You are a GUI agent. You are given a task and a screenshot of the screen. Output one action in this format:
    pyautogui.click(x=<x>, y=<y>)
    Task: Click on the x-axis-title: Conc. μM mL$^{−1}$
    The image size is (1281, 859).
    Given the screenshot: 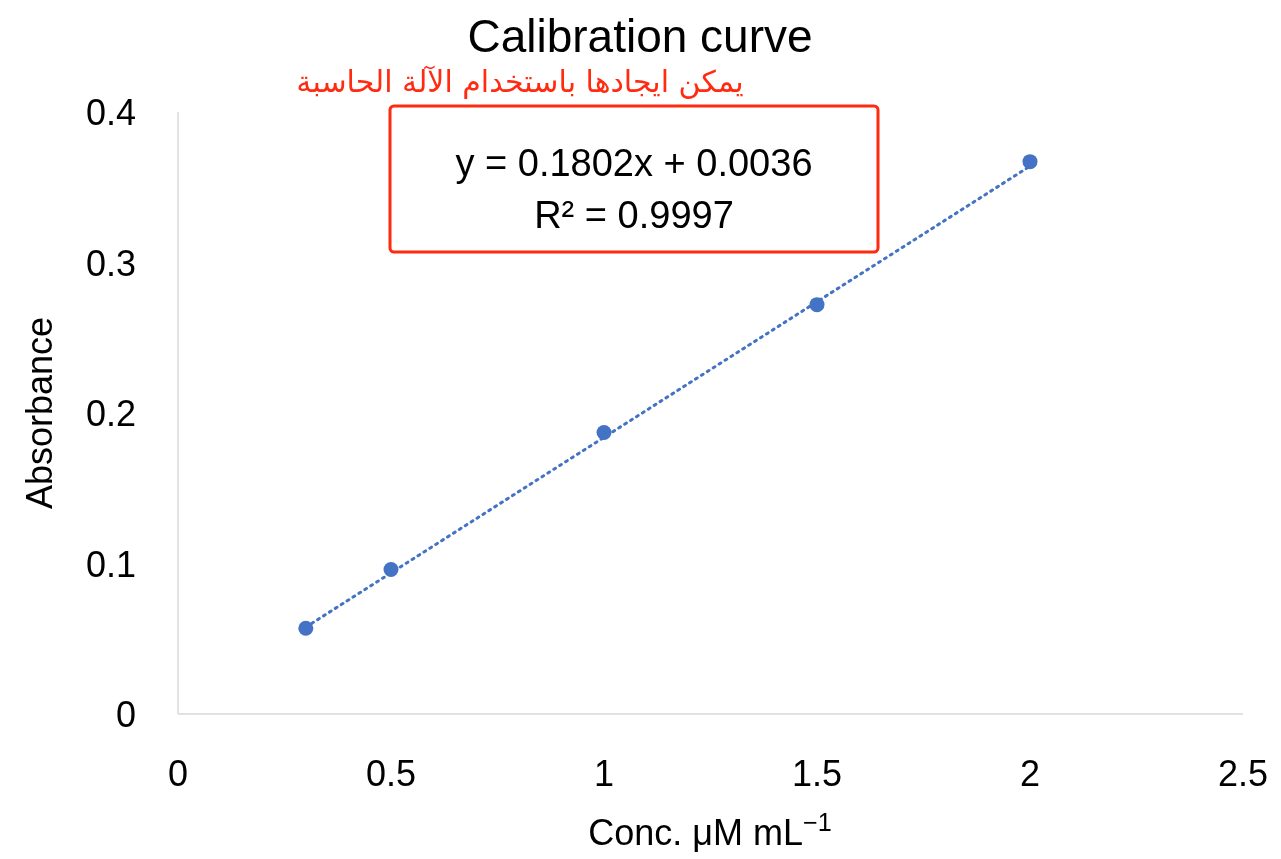 What is the action you would take?
    pyautogui.click(x=710, y=830)
    